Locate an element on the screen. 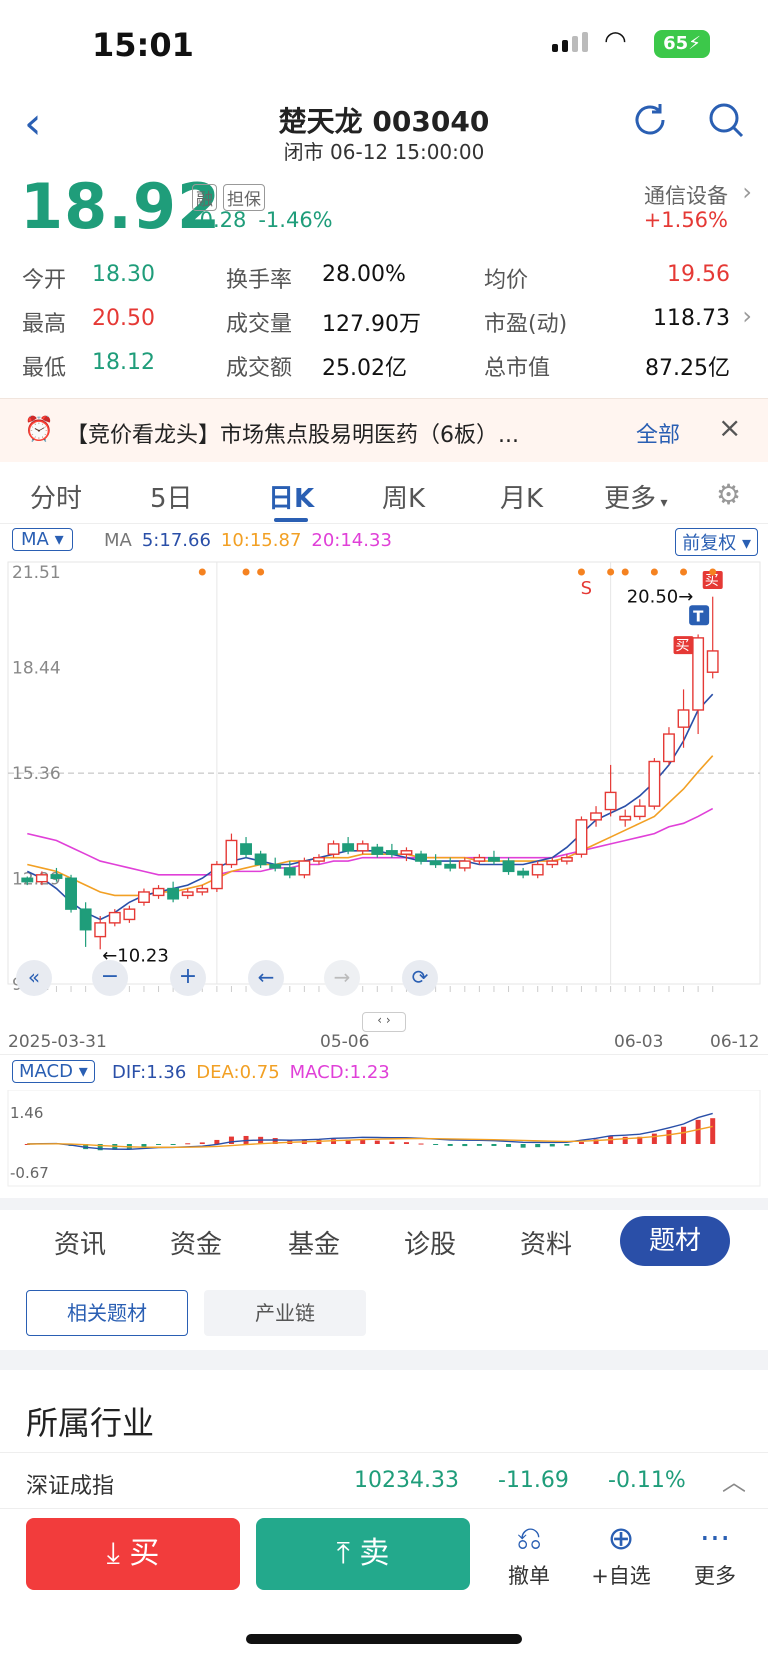  cancel-order-button: ⎌ 撤单 is located at coordinates (529, 1554).